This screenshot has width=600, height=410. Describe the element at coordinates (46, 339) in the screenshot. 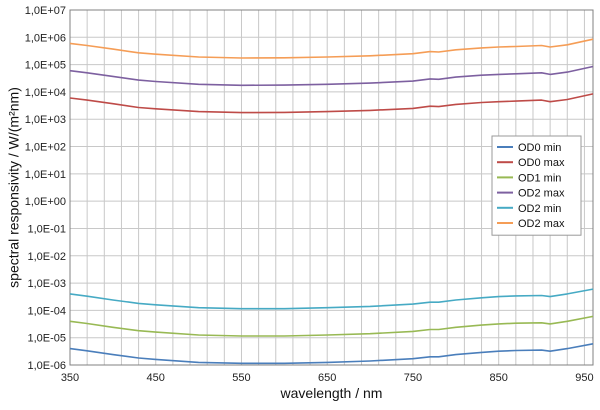

I see `y-tick-label: 1,0E-05` at that location.